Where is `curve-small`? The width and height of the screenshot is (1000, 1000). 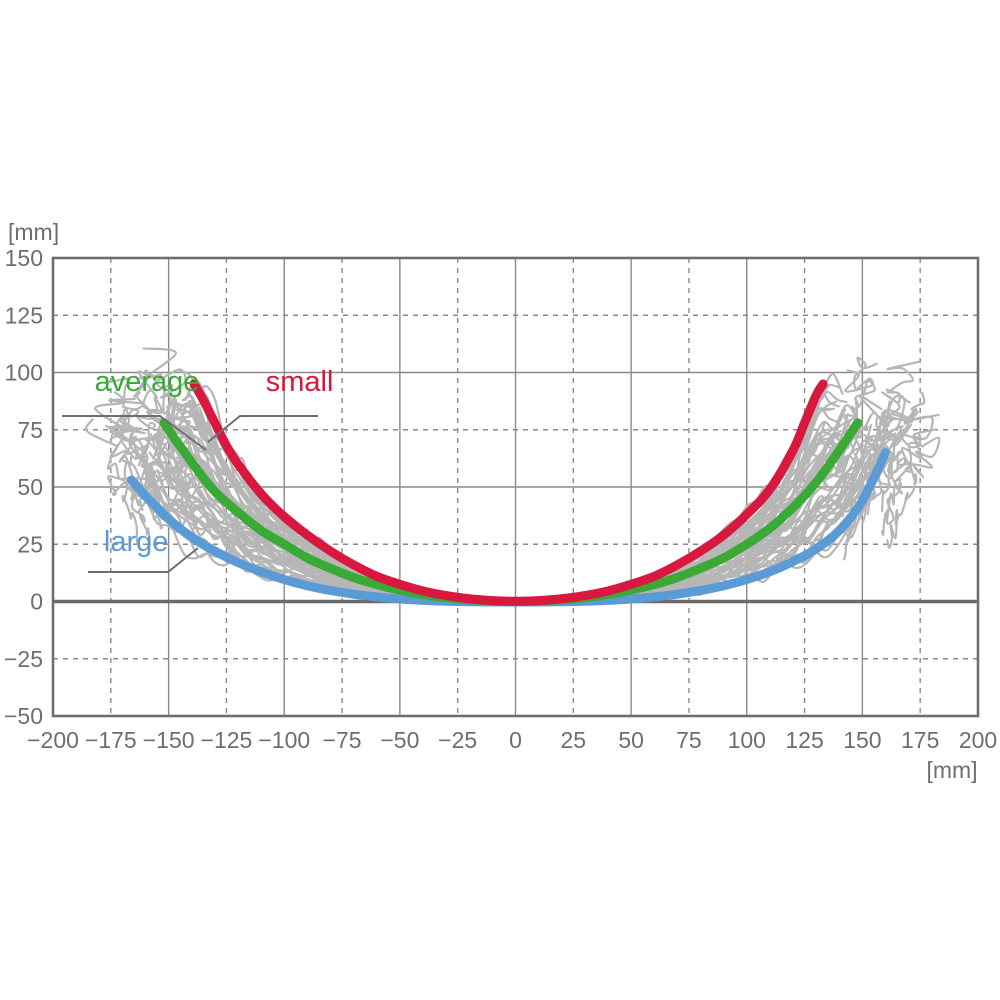 curve-small is located at coordinates (508, 492).